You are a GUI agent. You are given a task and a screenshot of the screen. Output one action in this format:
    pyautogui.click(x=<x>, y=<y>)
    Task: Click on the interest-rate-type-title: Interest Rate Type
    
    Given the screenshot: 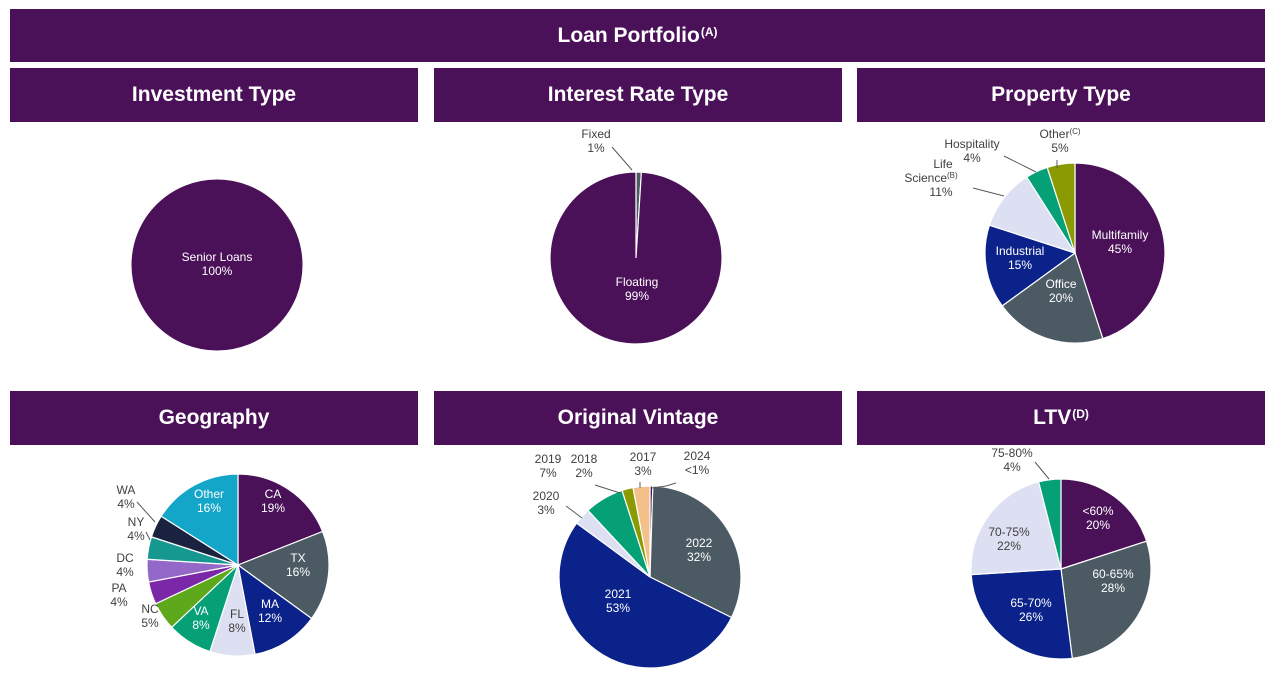 What is the action you would take?
    pyautogui.click(x=638, y=94)
    